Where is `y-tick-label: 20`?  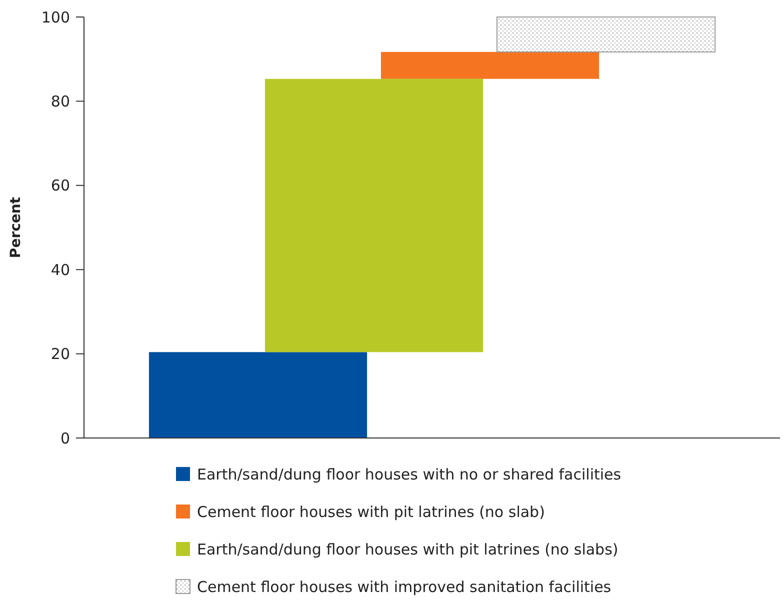 y-tick-label: 20 is located at coordinates (60, 354).